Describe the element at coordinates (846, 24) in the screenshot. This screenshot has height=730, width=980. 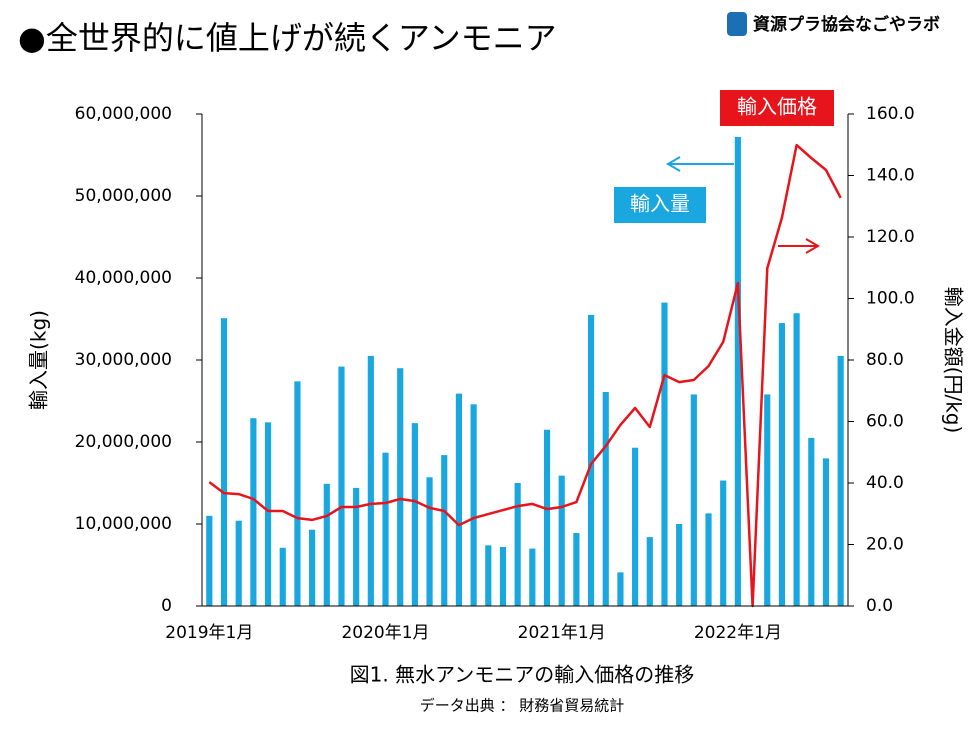
I see `logo-text: 資源プラ協会なごやラボ` at that location.